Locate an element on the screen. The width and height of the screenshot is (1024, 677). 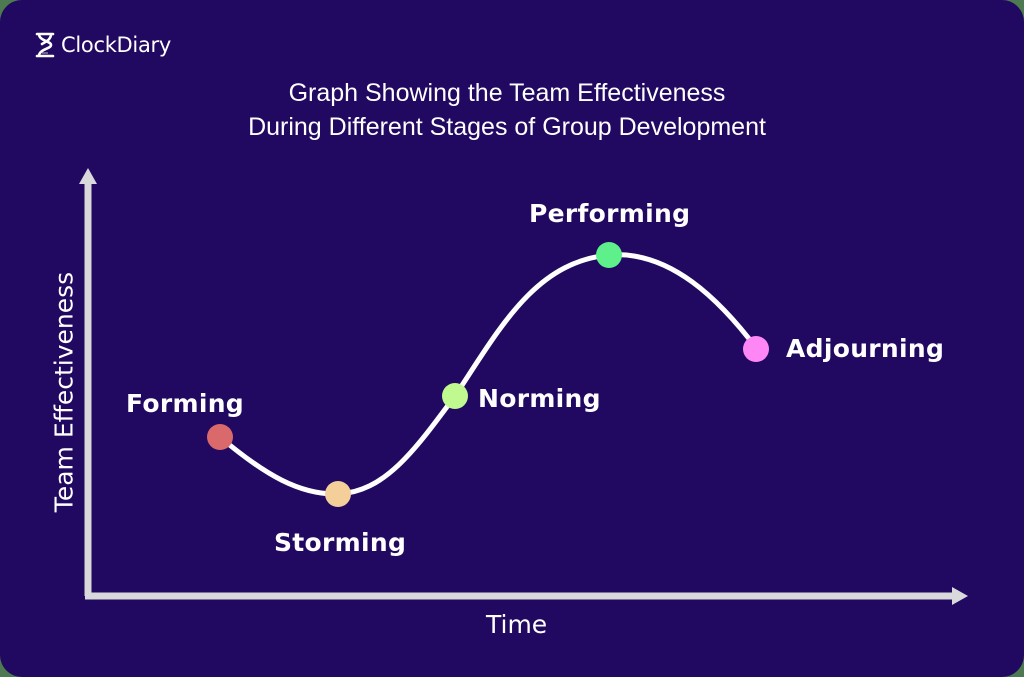
point-adjourning is located at coordinates (756, 349).